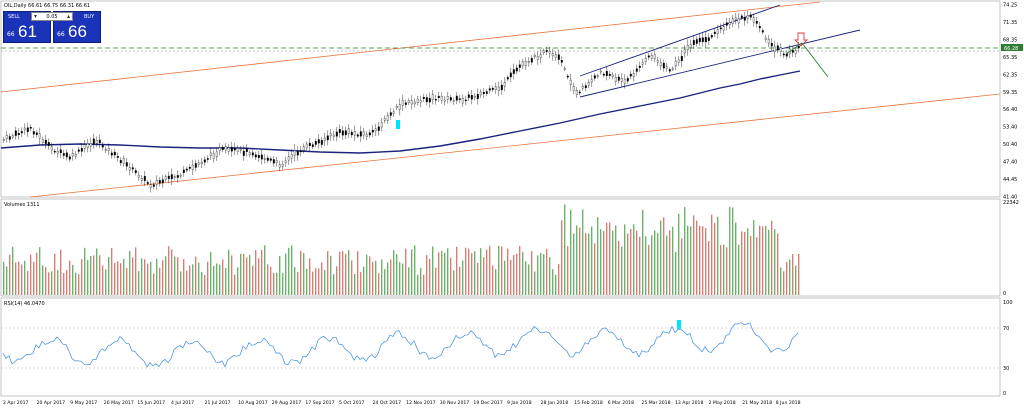  What do you see at coordinates (1010, 128) in the screenshot?
I see `price-axis-label: 53.40` at bounding box center [1010, 128].